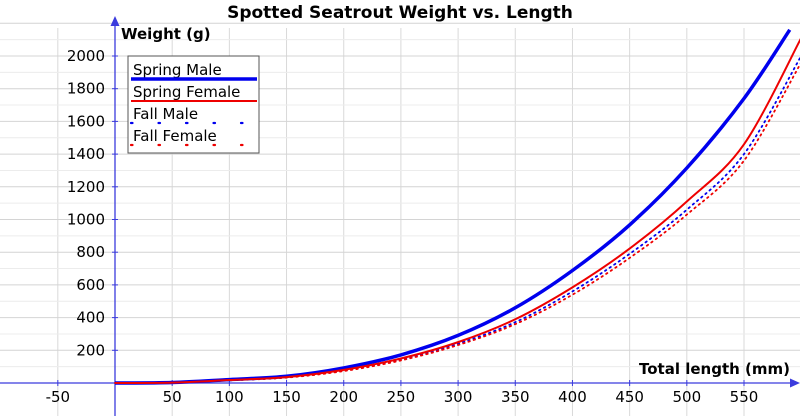 This screenshot has height=416, width=800. Describe the element at coordinates (165, 114) in the screenshot. I see `legend-label-fall-male: Fall Male` at that location.